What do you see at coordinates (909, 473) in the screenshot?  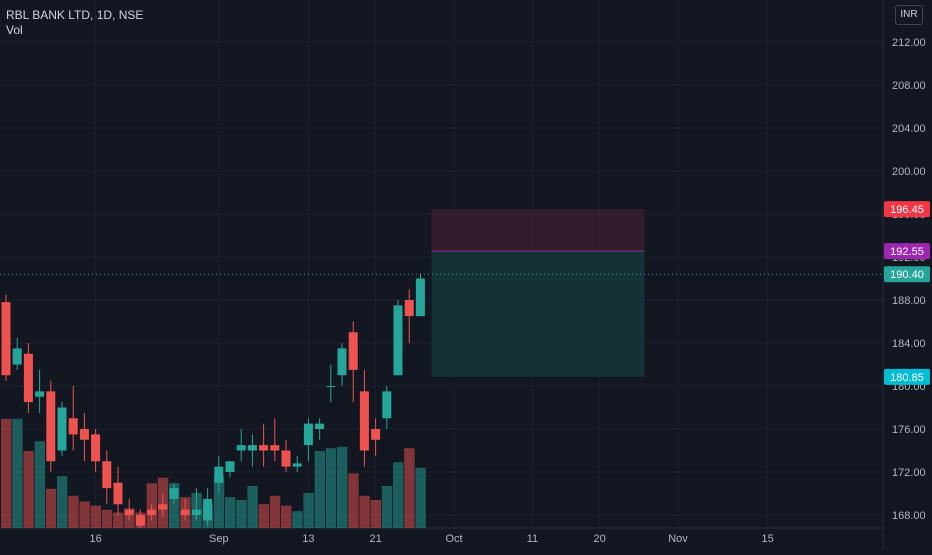 I see `price-tick-label: 172.00` at bounding box center [909, 473].